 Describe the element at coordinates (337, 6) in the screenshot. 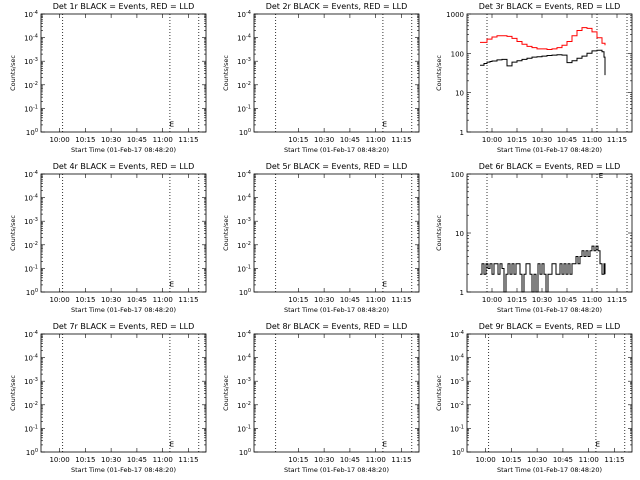

I see `chart-title: Det 2r BLACK = Events, RED = LLD` at that location.